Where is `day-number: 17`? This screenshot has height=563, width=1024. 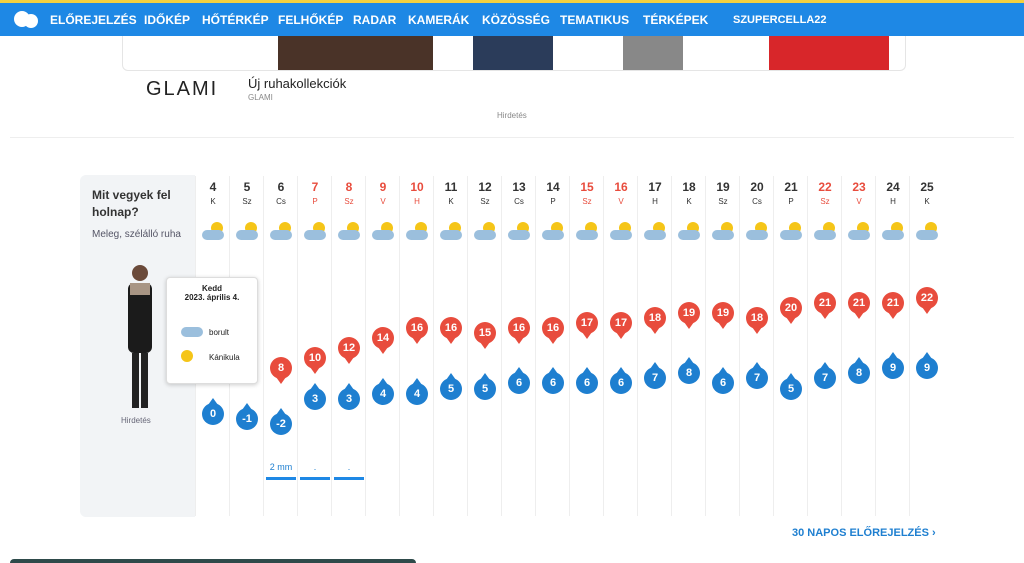
day-number: 17 is located at coordinates (655, 187).